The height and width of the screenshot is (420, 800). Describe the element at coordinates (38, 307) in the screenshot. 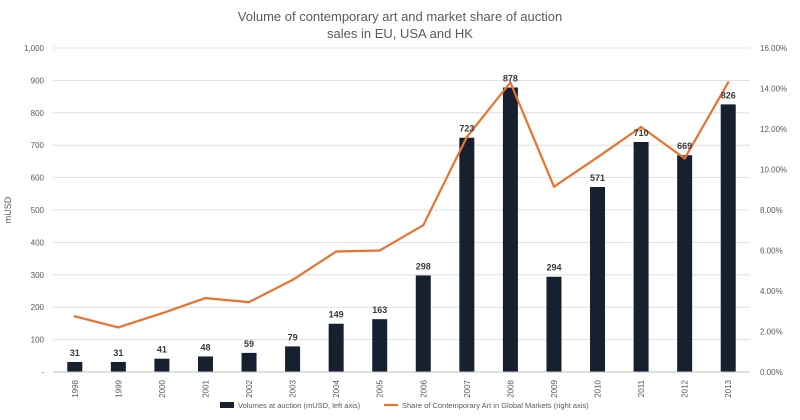

I see `left-tick-label: 200` at that location.